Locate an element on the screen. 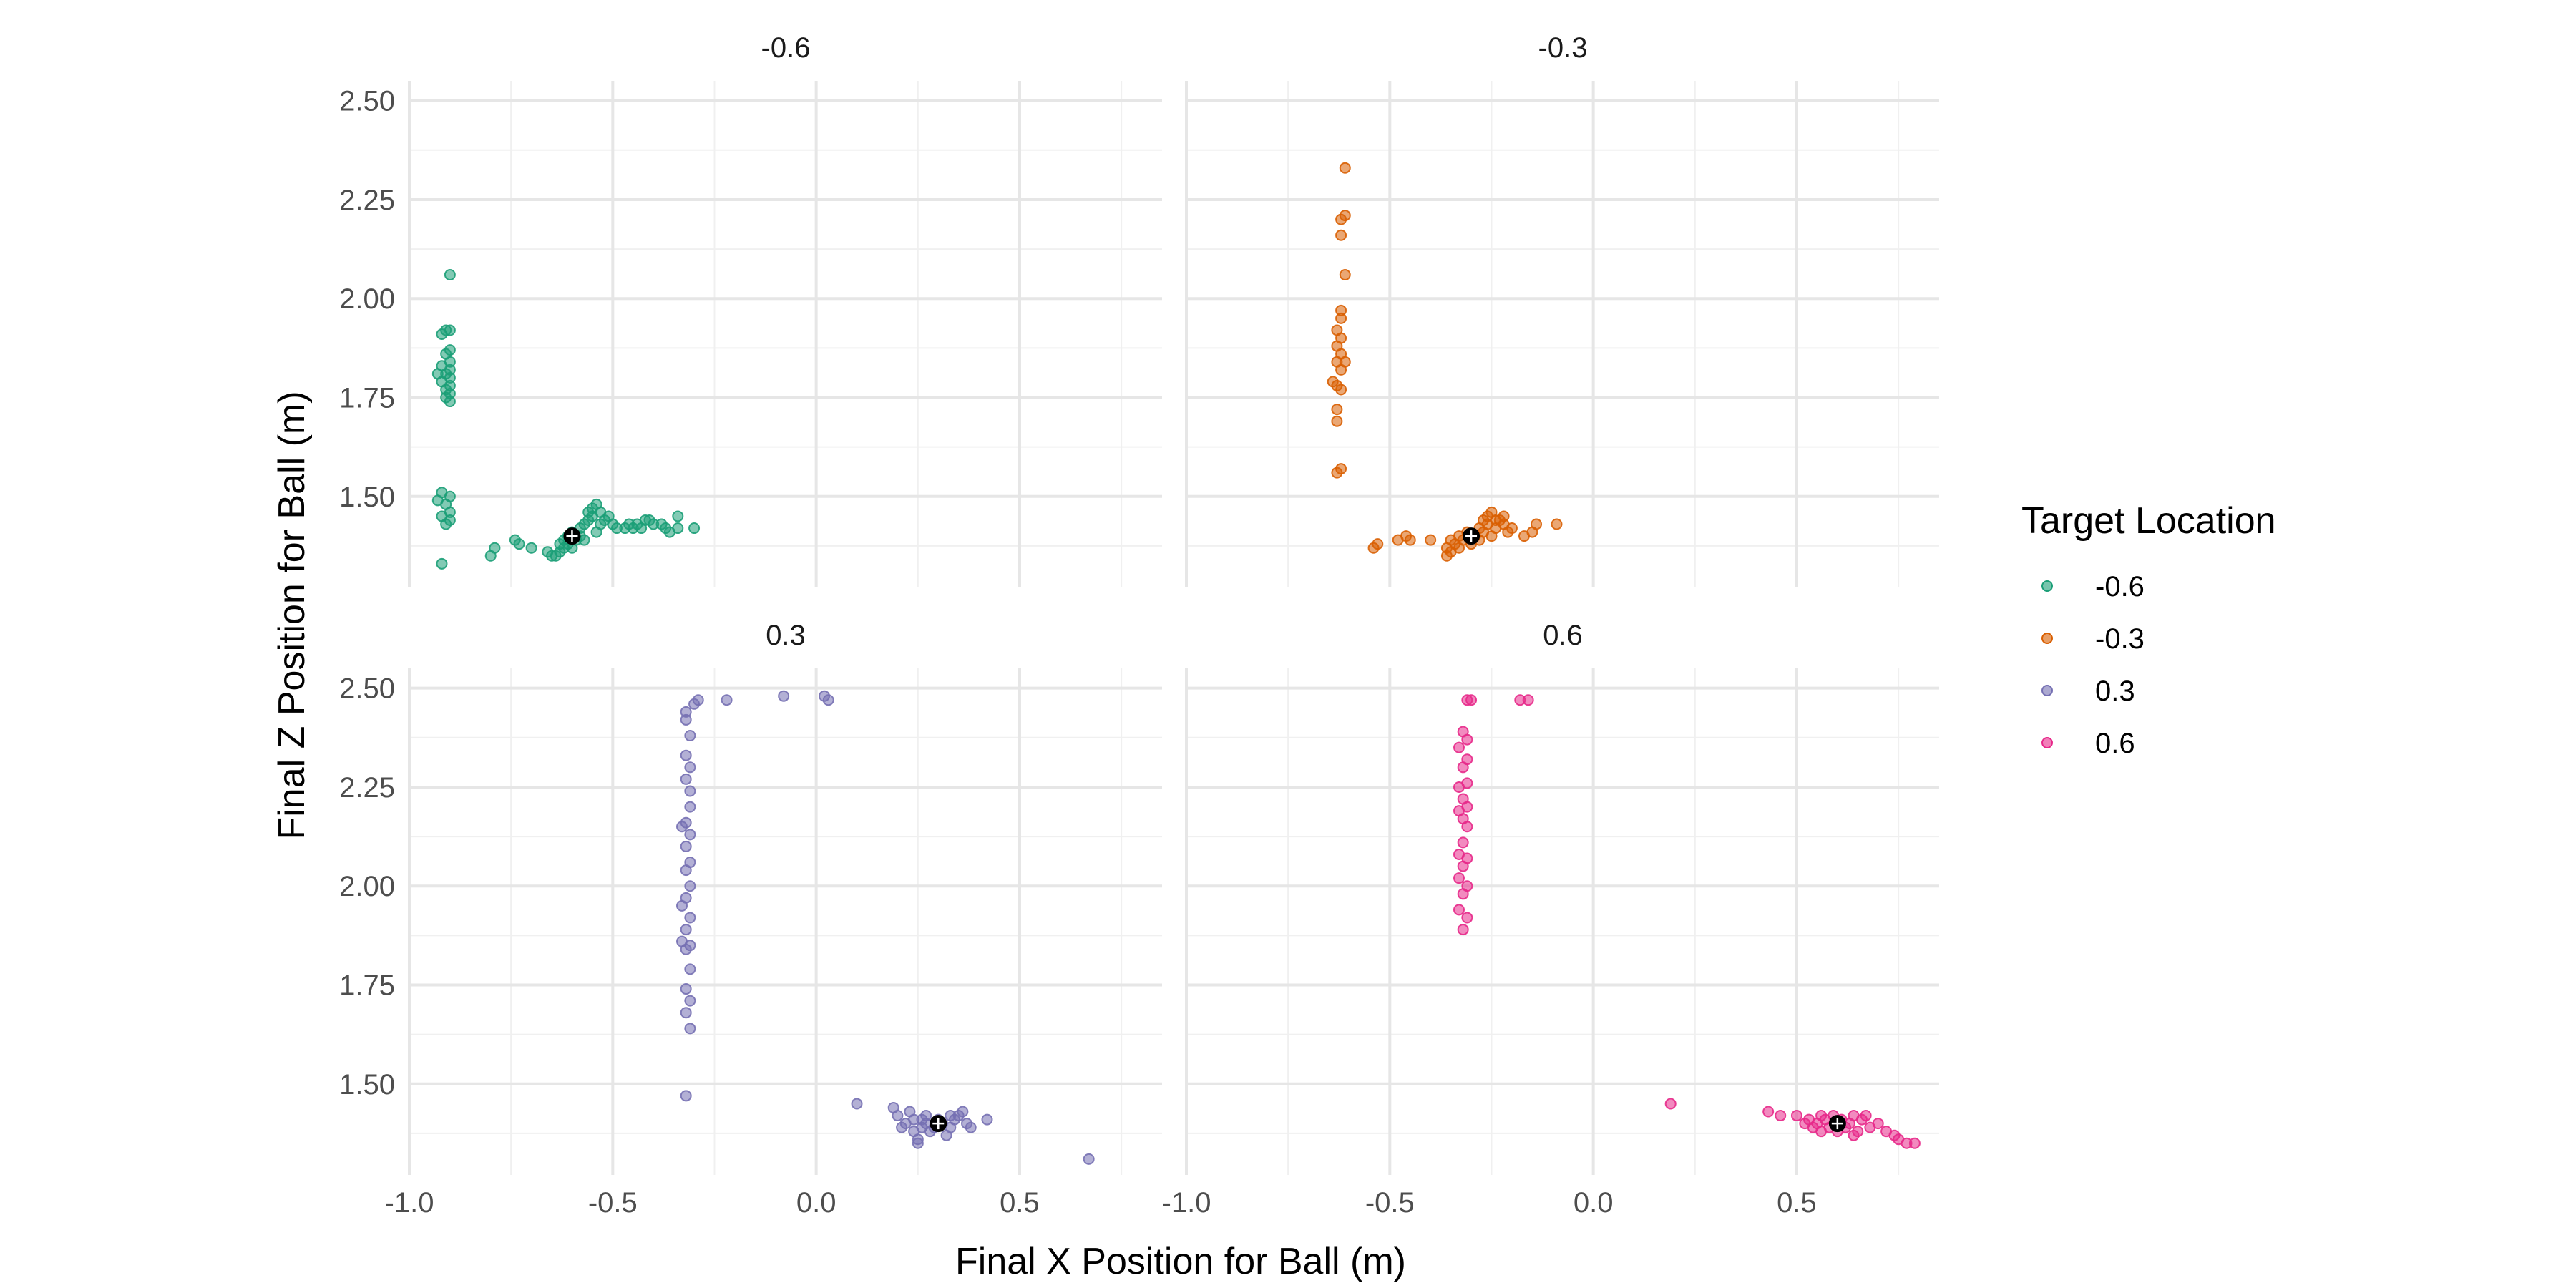 The height and width of the screenshot is (1288, 2576). legend-item: 0.3 is located at coordinates (2088, 691).